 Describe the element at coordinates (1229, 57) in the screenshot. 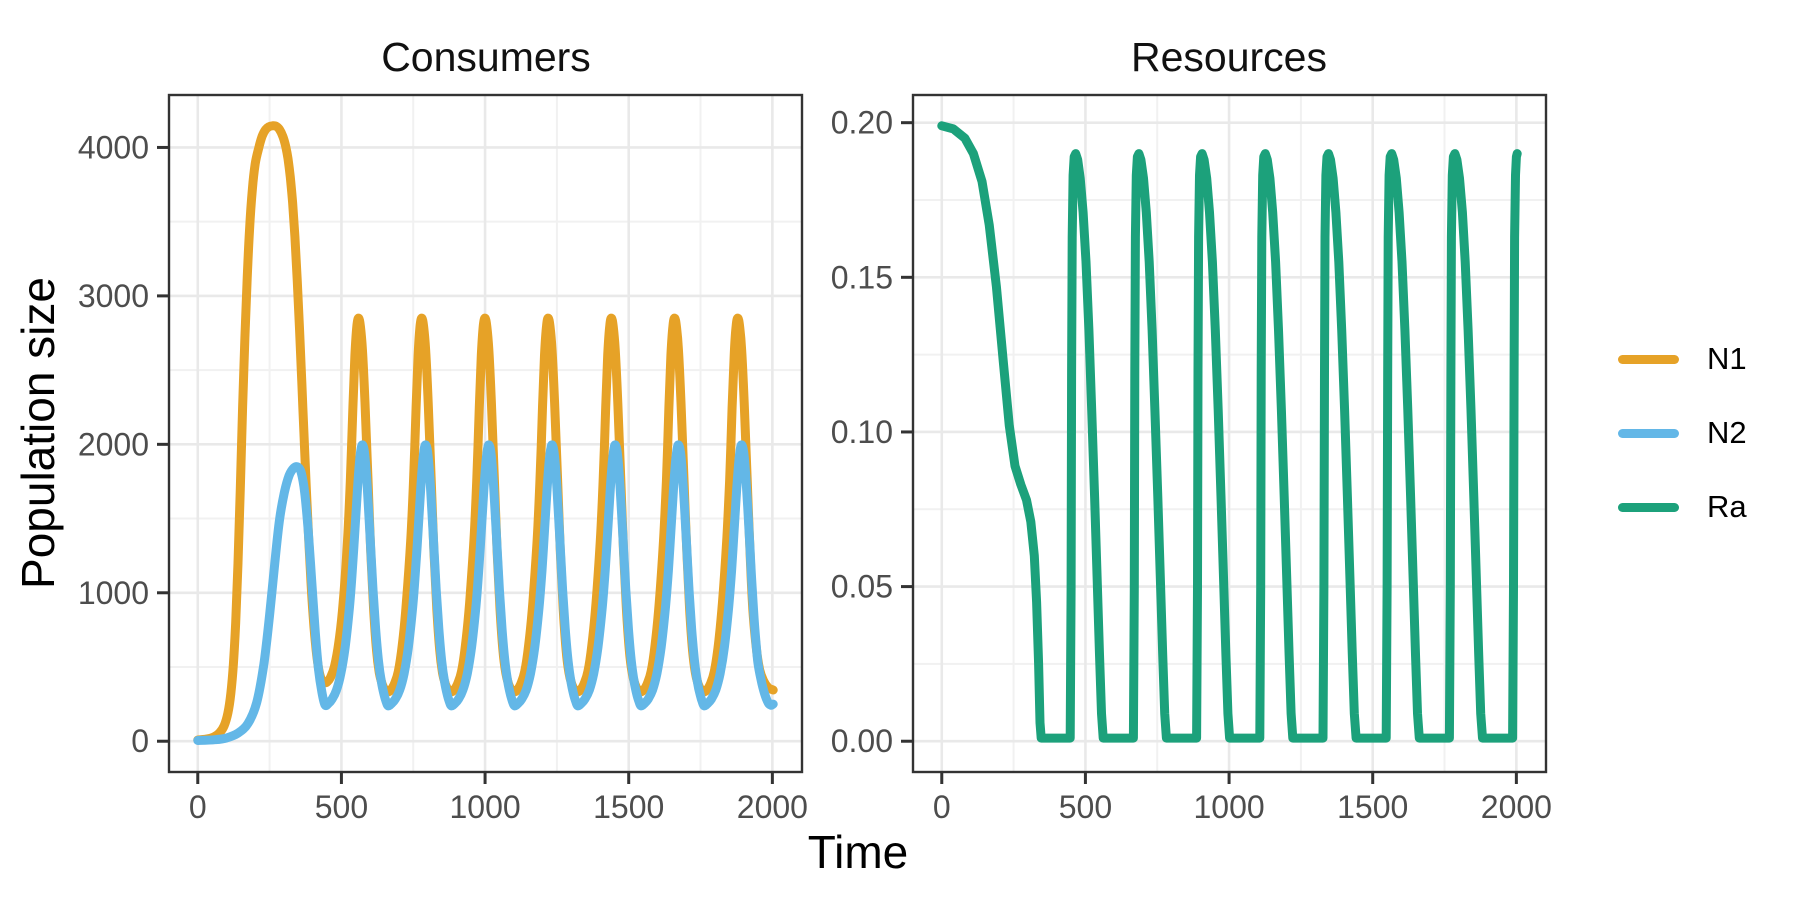

I see `panel-title-resources: Resources` at that location.